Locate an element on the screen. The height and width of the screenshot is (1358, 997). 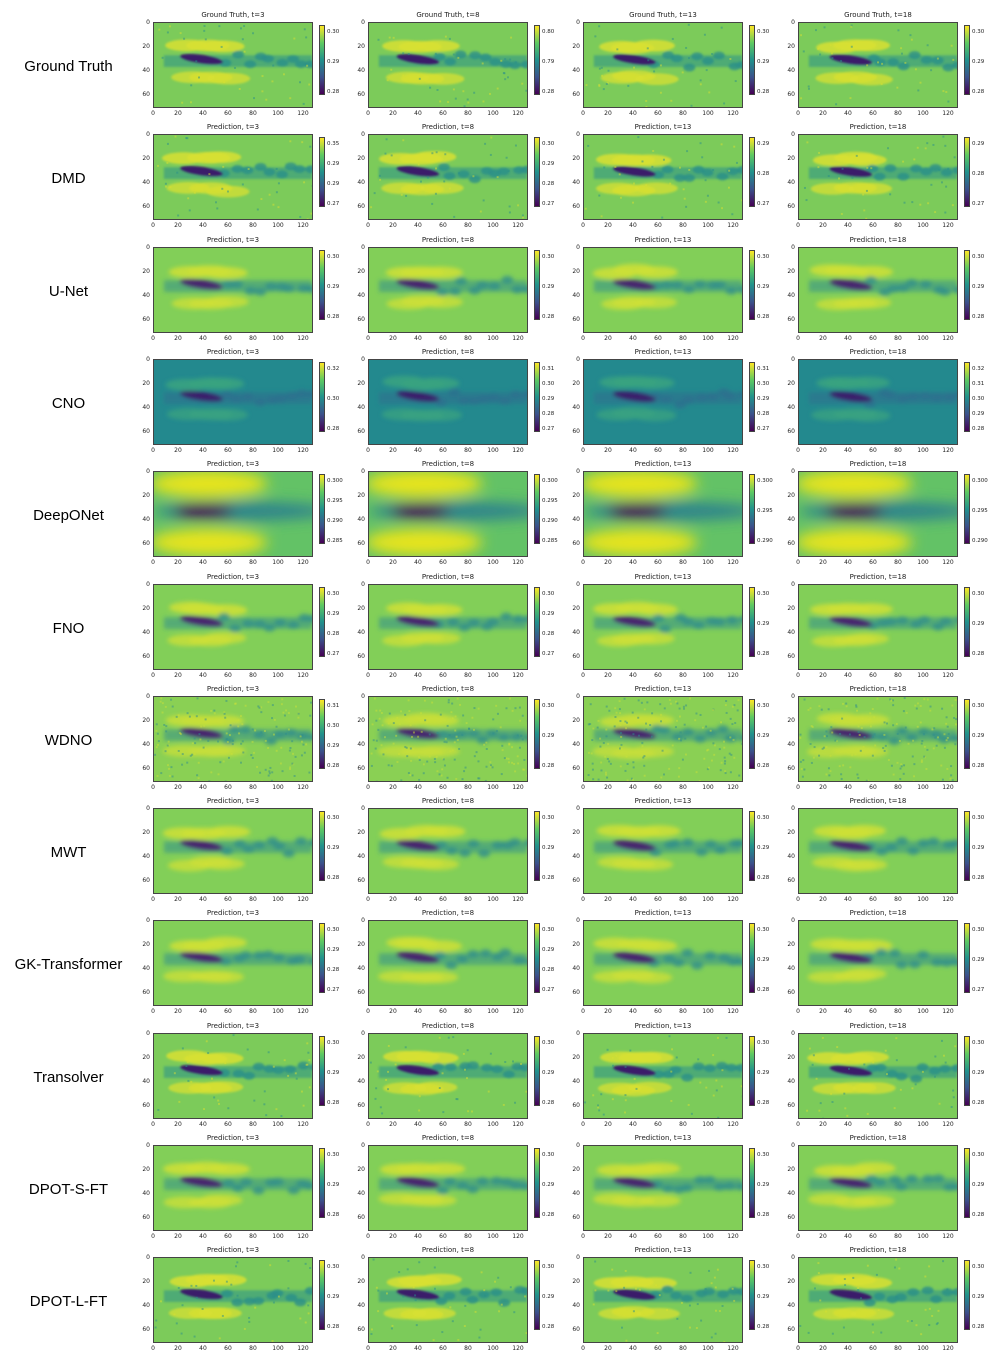
colorbar-ticks: 0.32 0.30 0.28 is located at coordinates (337, 397).